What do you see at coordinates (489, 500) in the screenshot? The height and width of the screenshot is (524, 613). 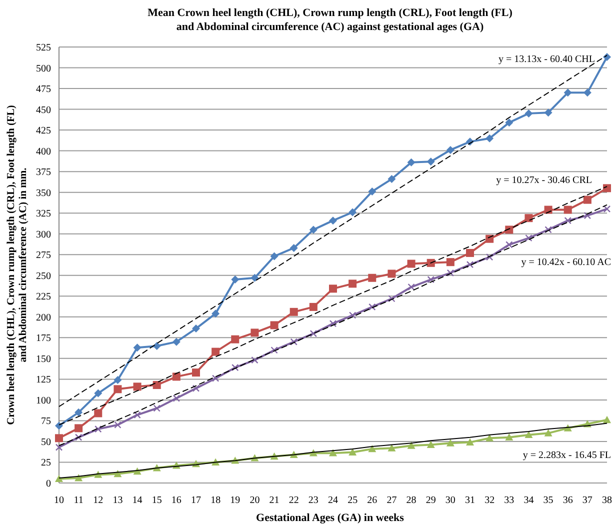 I see `x-tick-label: 32` at bounding box center [489, 500].